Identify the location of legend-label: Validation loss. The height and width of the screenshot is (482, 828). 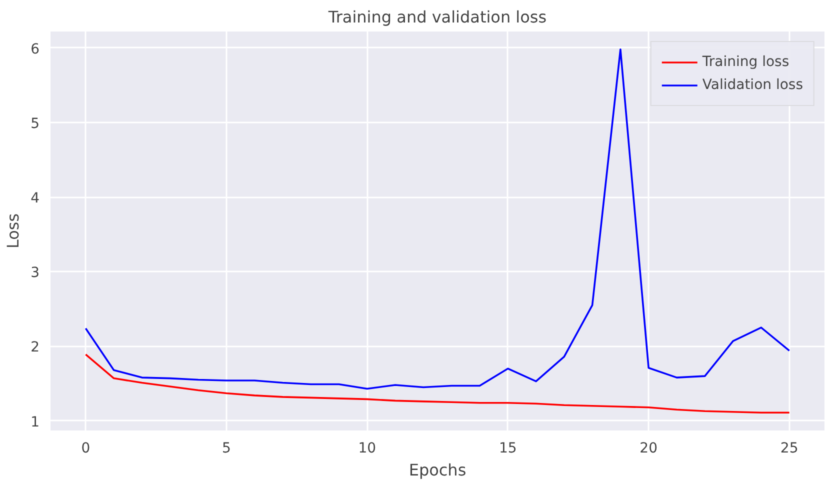
(752, 85).